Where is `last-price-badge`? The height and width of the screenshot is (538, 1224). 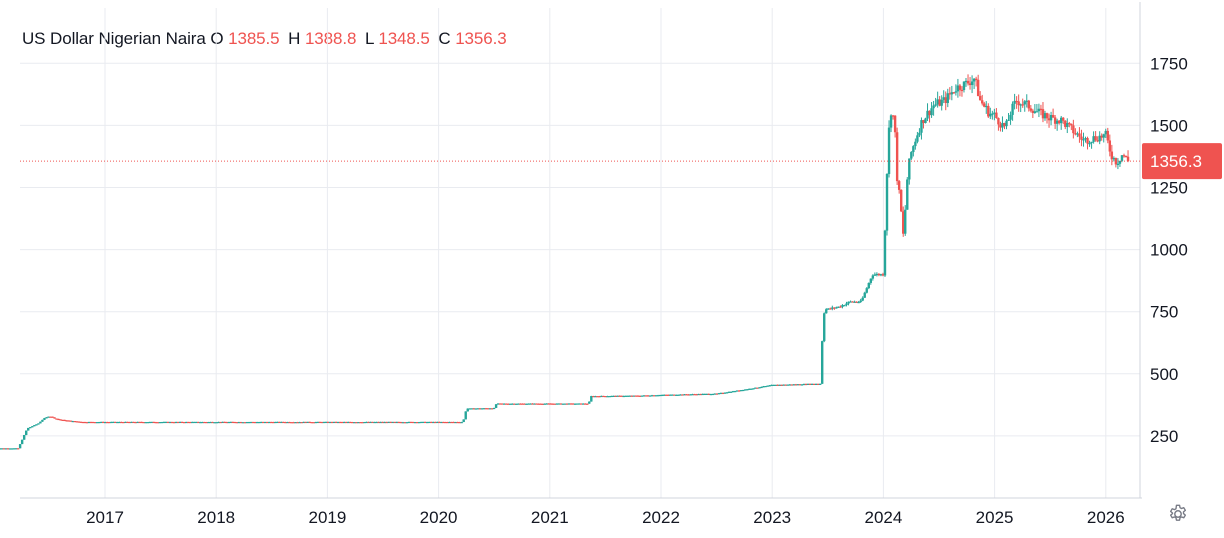
last-price-badge is located at coordinates (1182, 161).